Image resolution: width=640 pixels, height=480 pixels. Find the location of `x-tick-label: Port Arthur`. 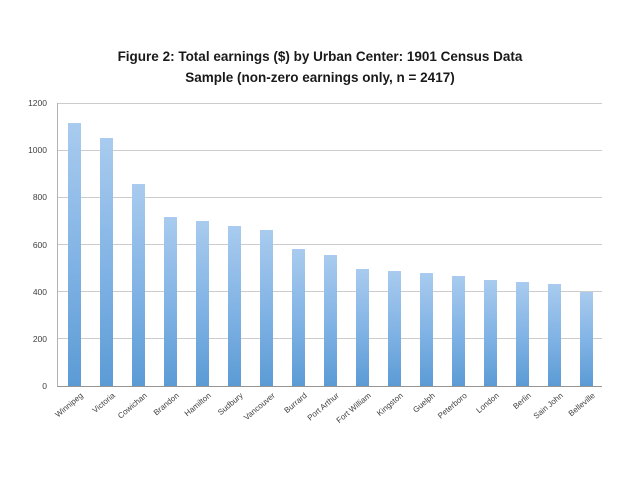

x-tick-label: Port Arthur is located at coordinates (323, 407).